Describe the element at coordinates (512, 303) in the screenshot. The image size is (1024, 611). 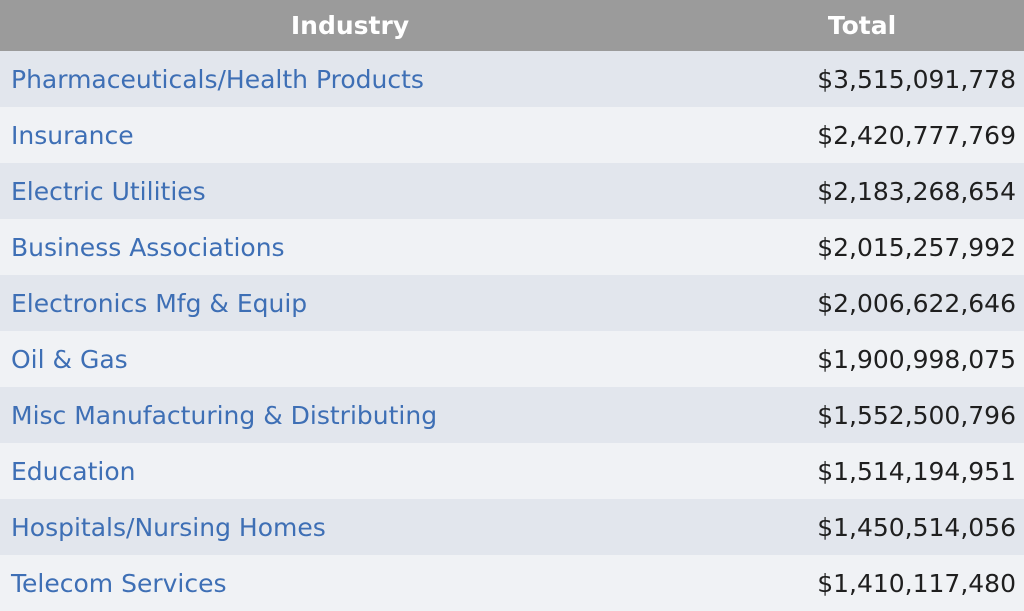
I see `table-row: Electronics Mfg & Equip $2,006,622,646` at that location.